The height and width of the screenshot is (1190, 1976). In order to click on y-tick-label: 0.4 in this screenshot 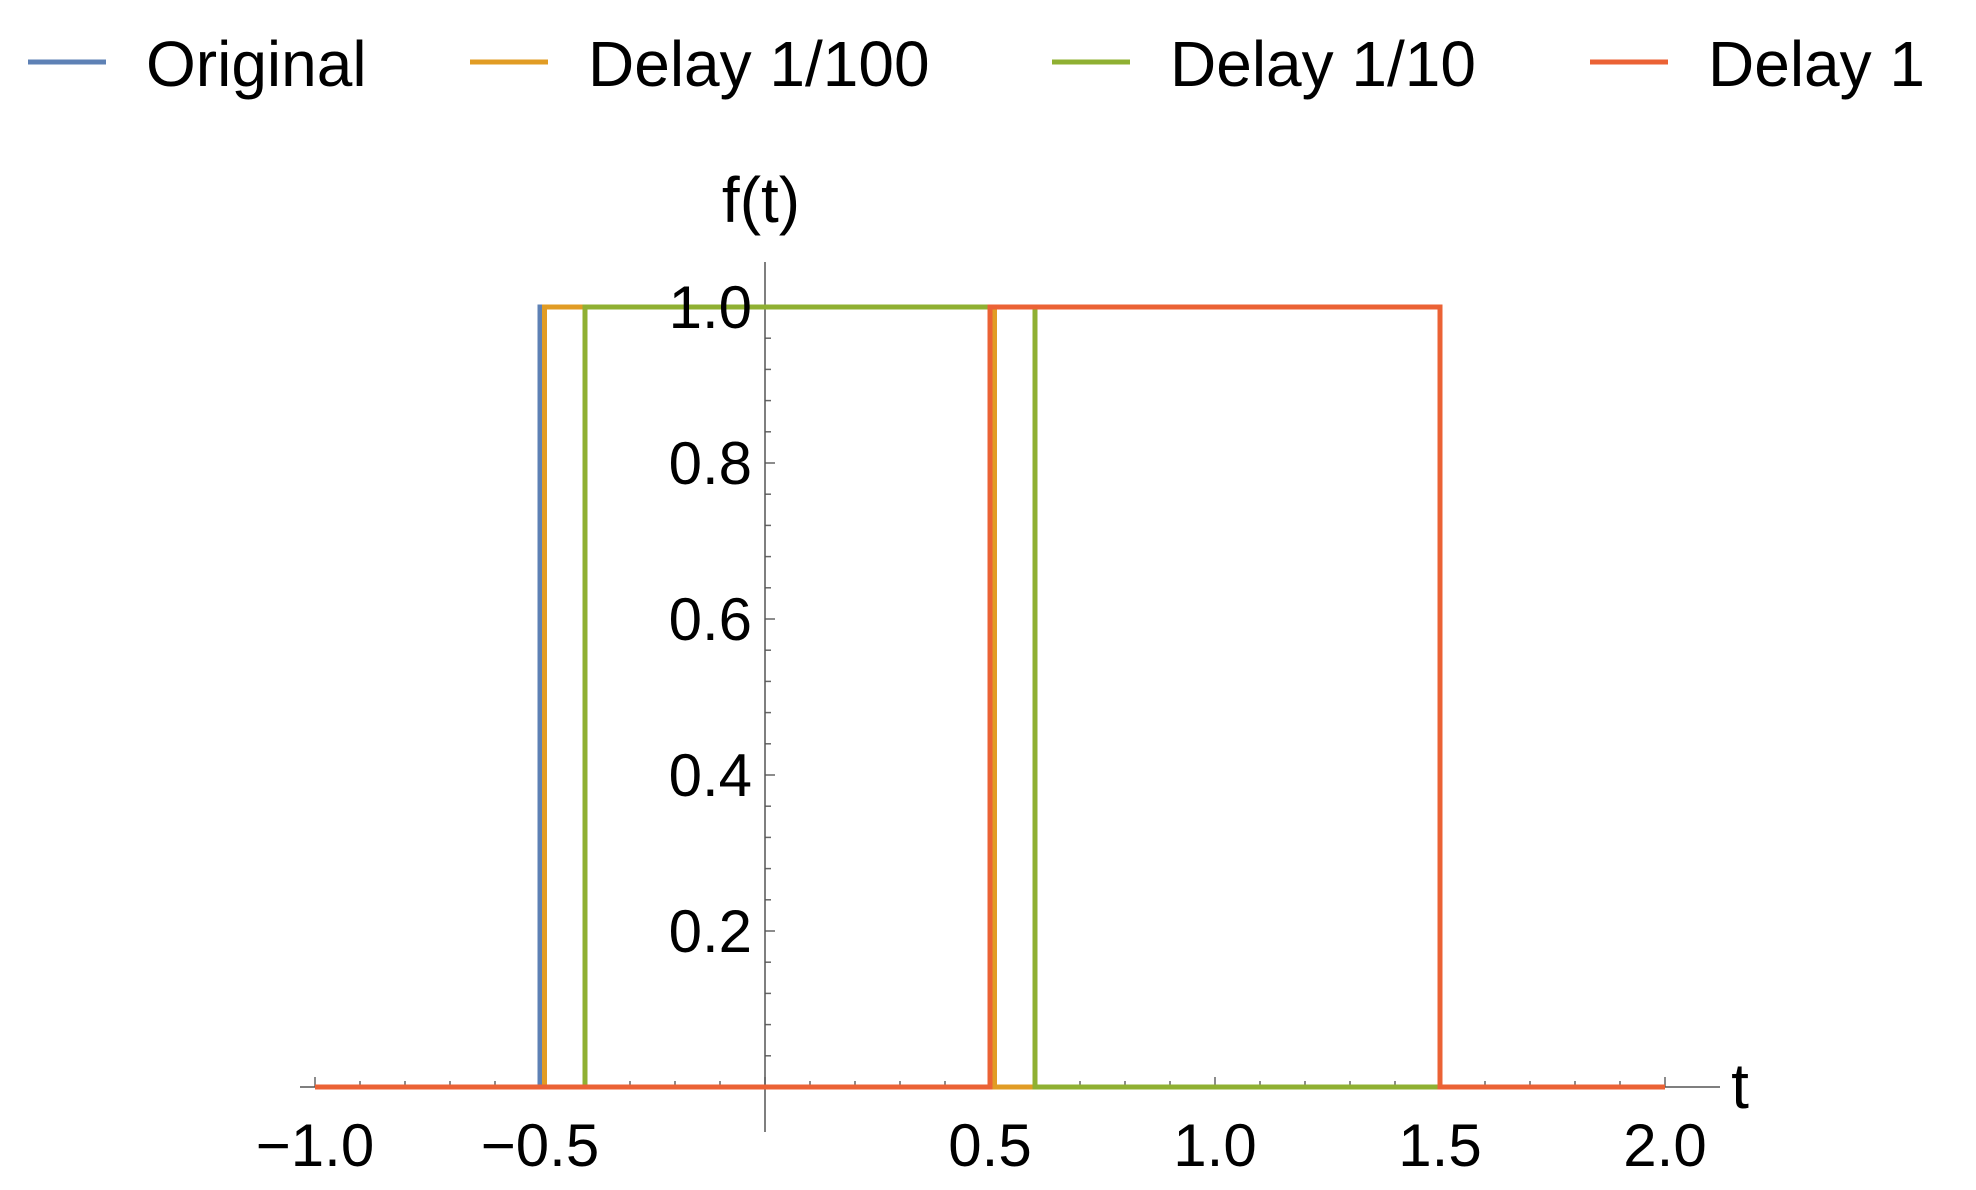, I will do `click(710, 775)`.